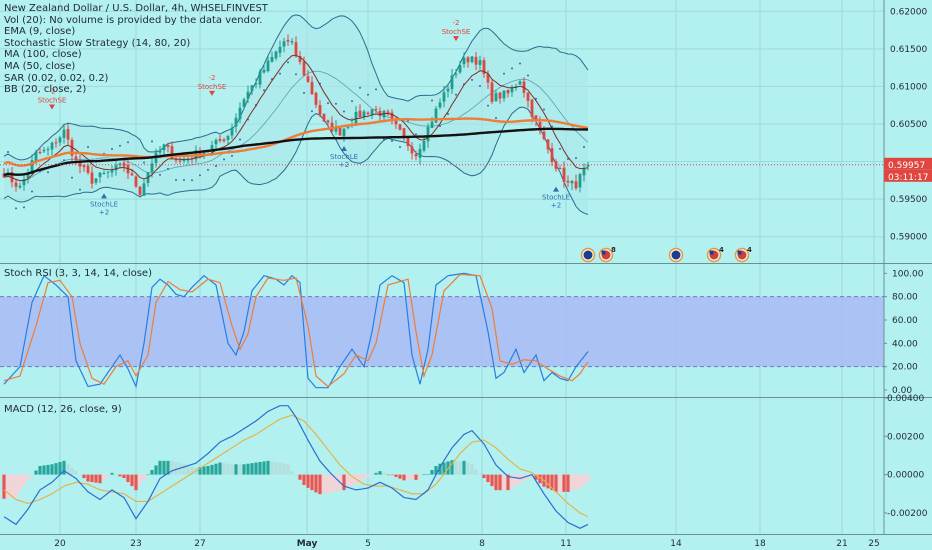 The height and width of the screenshot is (550, 932). What do you see at coordinates (56, 78) in the screenshot?
I see `legend-sar: SAR (0.02, 0.02, 0.2)` at bounding box center [56, 78].